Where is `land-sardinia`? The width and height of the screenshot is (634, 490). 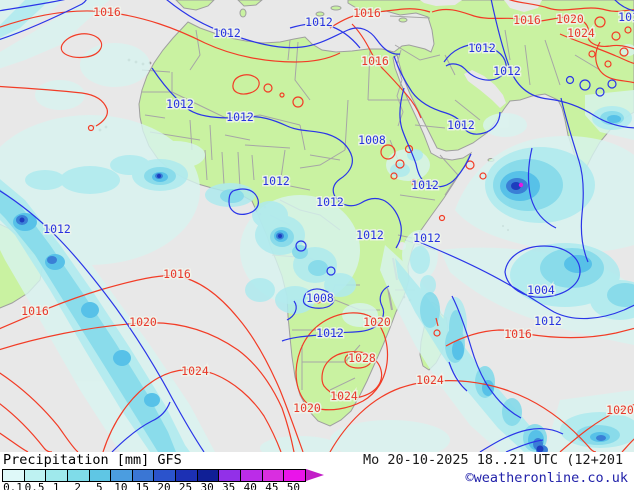
land-sardinia is located at coordinates (243, 13).